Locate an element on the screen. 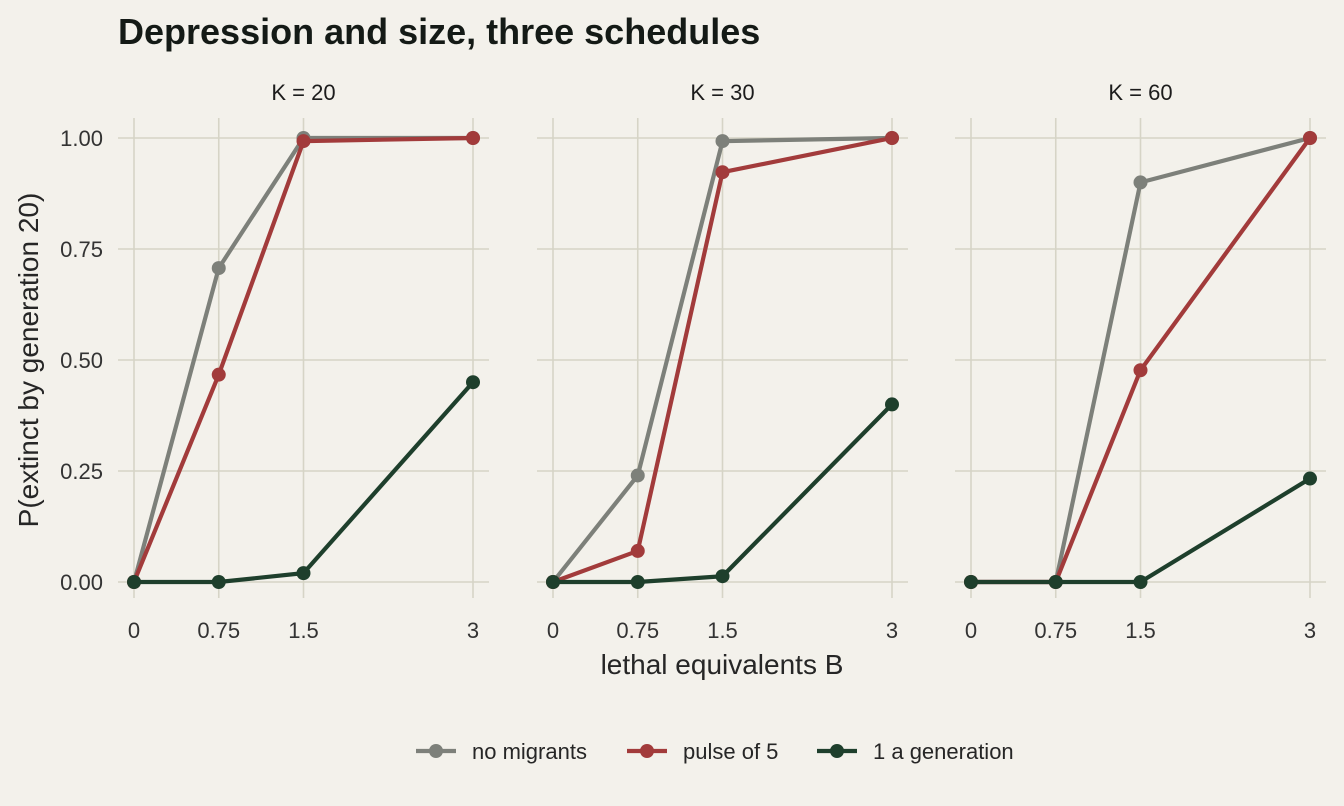 Image resolution: width=1344 pixels, height=806 pixels. legend-label: no migrants is located at coordinates (529, 751).